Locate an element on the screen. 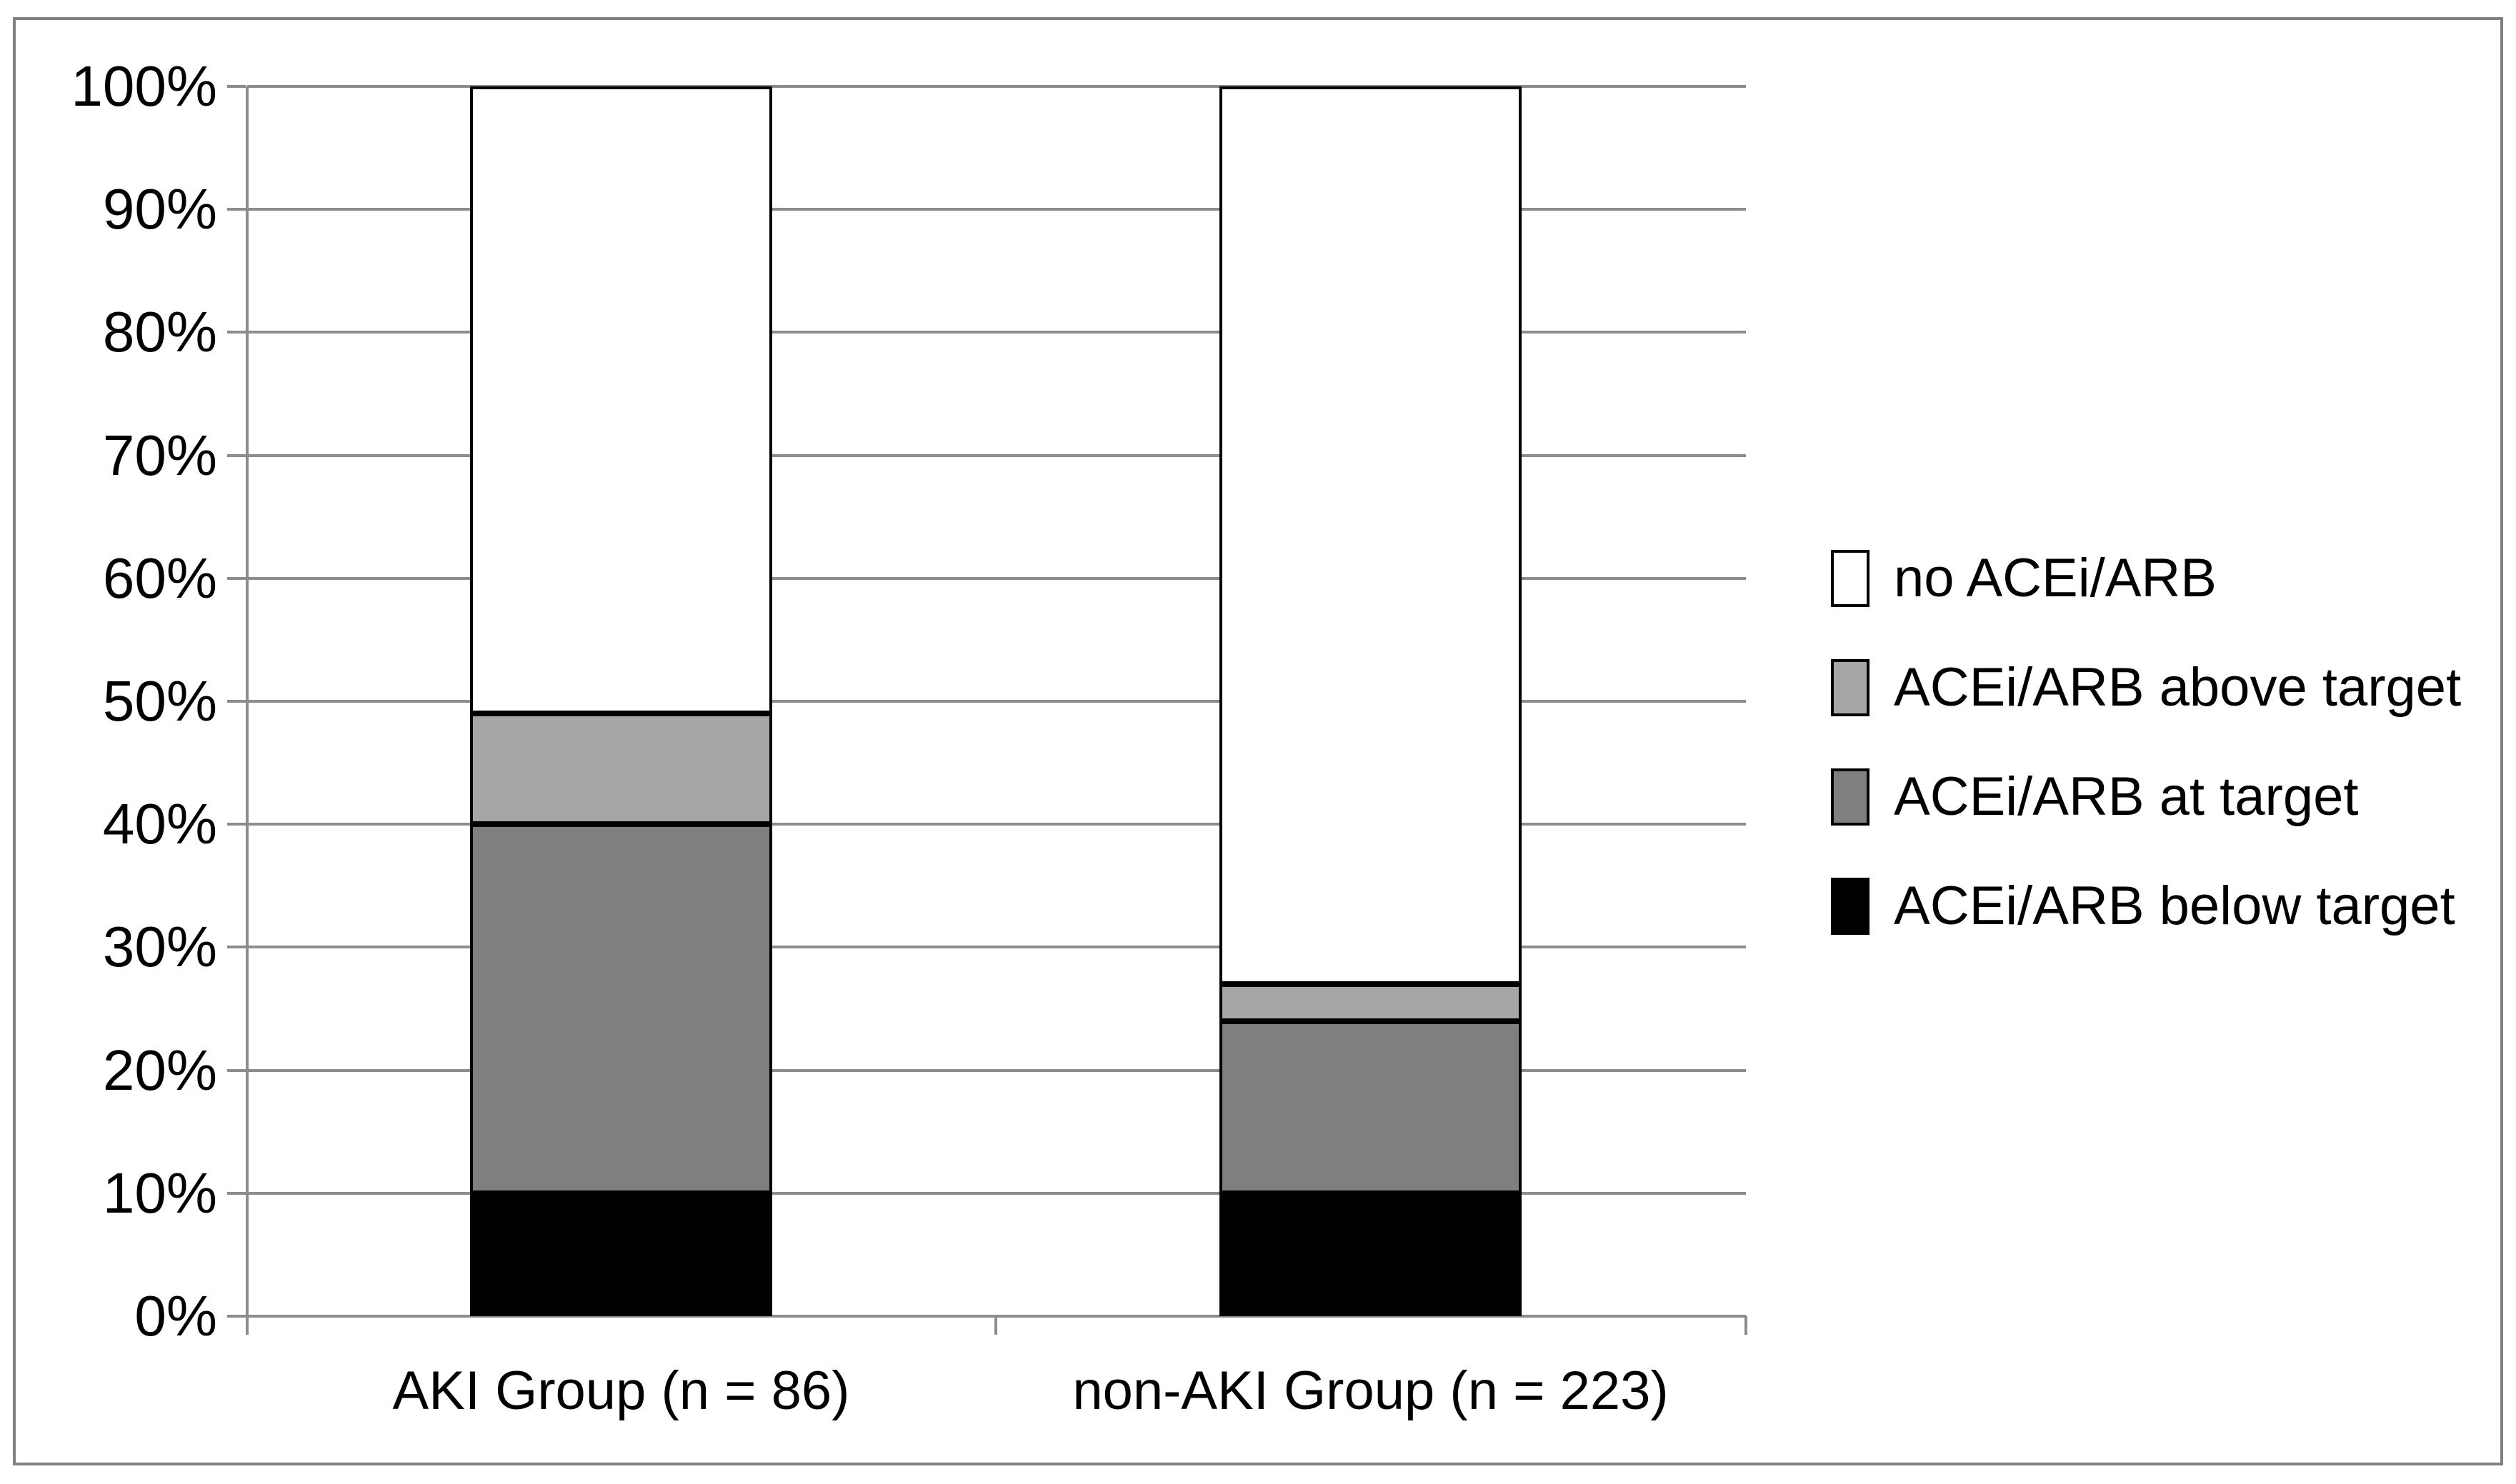 Image resolution: width=2516 pixels, height=1484 pixels. legend-item-0: no ACEi/ARB is located at coordinates (2166, 578).